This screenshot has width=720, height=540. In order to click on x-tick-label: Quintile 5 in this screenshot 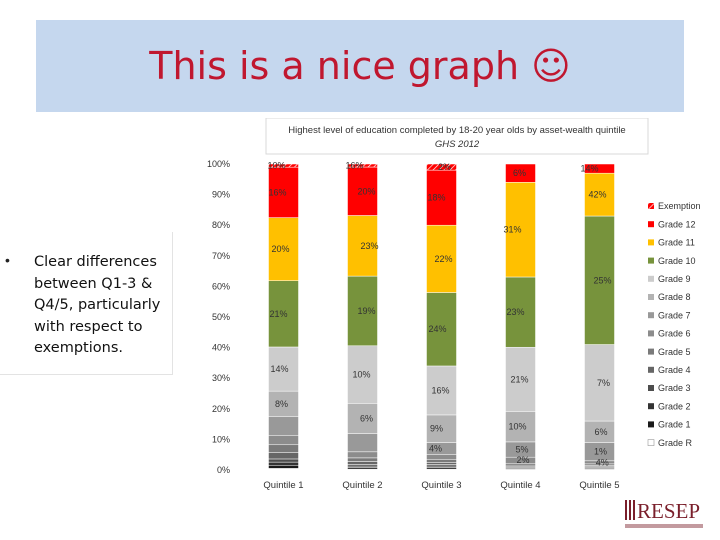, I will do `click(599, 485)`.